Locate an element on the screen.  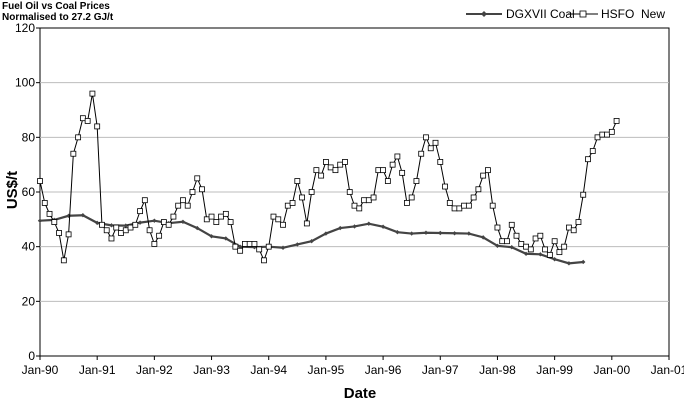
y-tick-label-60: 60 is located at coordinates (29, 192).